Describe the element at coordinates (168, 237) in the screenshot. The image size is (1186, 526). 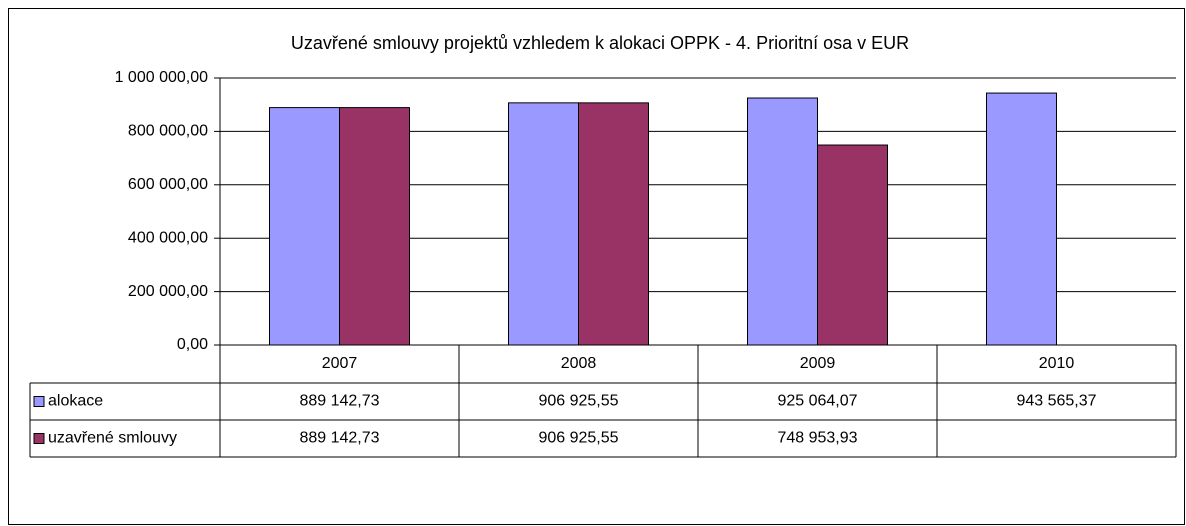
I see `y-tick-label: 400 000,00` at that location.